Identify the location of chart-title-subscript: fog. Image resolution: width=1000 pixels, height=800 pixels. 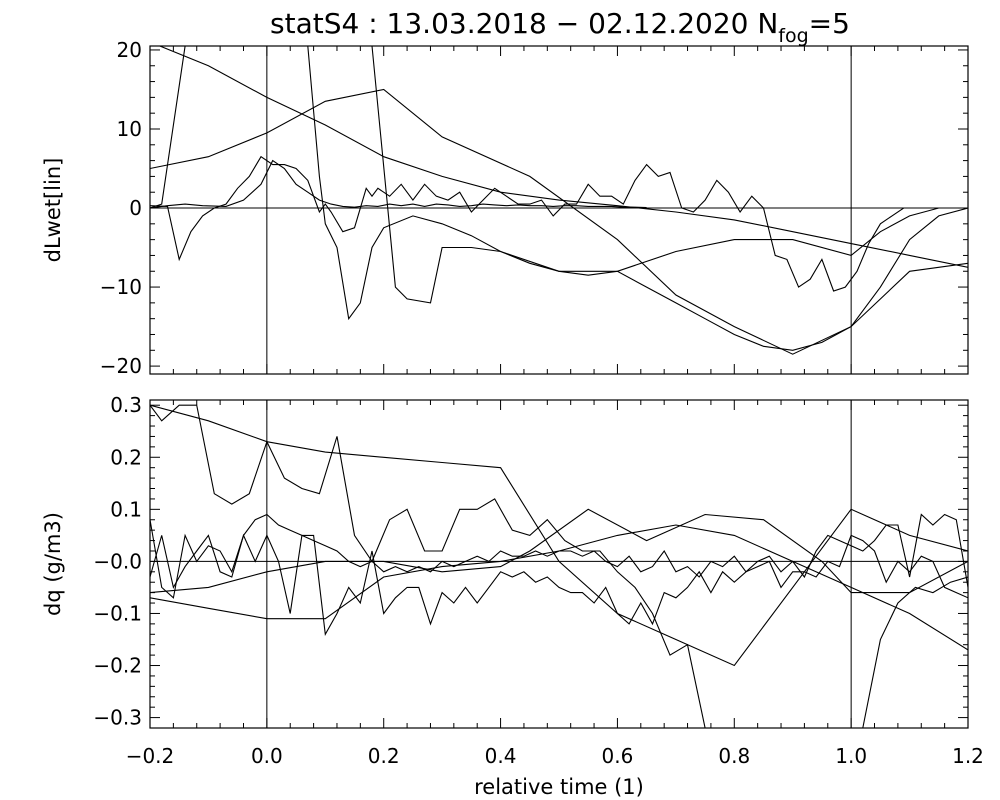
(793, 36).